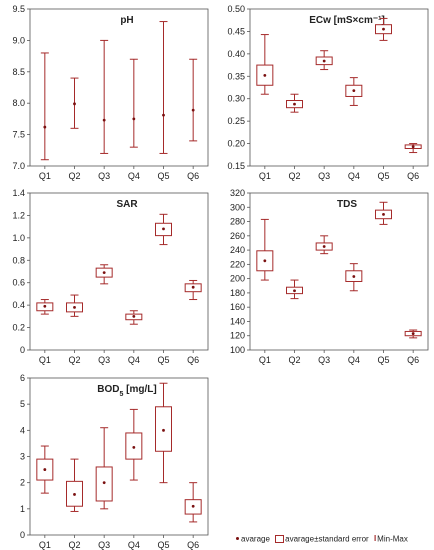 The image size is (434, 550). What do you see at coordinates (236, 9) in the screenshot?
I see `y-tick-label-2-7: 0.50` at bounding box center [236, 9].